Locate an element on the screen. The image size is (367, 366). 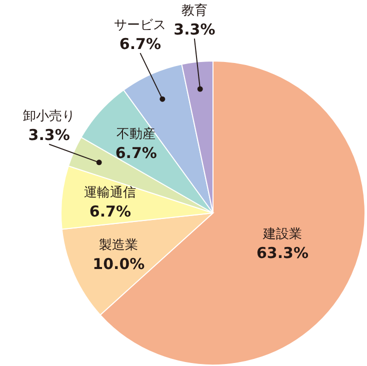
slice-label: 建設業 is located at coordinates (282, 234).